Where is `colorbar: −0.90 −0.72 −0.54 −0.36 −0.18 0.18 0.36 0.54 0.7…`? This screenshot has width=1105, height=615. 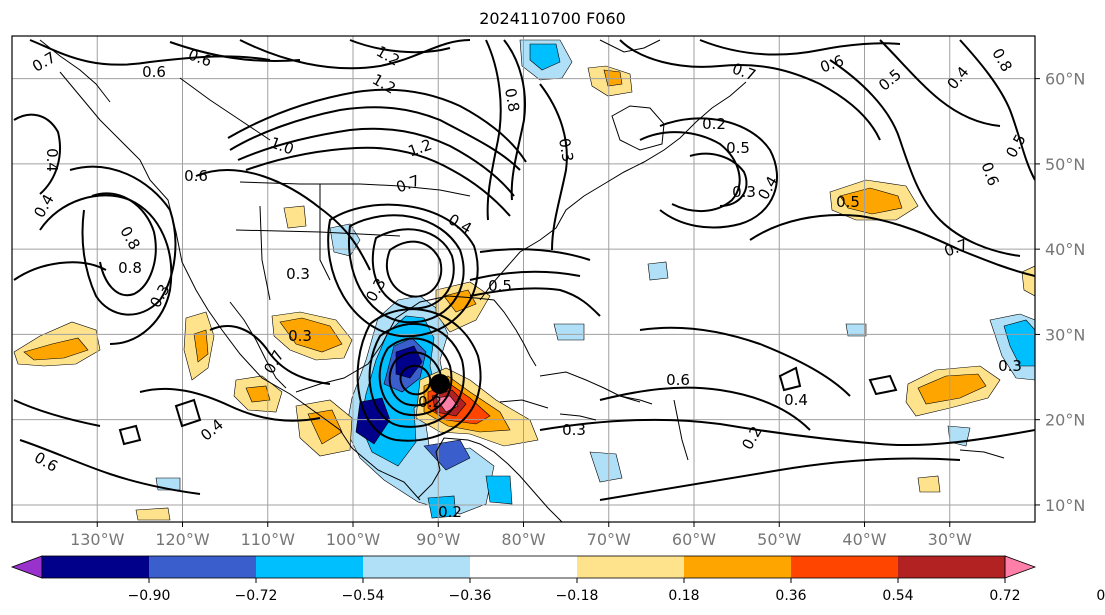 colorbar: −0.90 −0.72 −0.54 −0.36 −0.18 0.18 0.36 0.54 0.7… is located at coordinates (557, 579).